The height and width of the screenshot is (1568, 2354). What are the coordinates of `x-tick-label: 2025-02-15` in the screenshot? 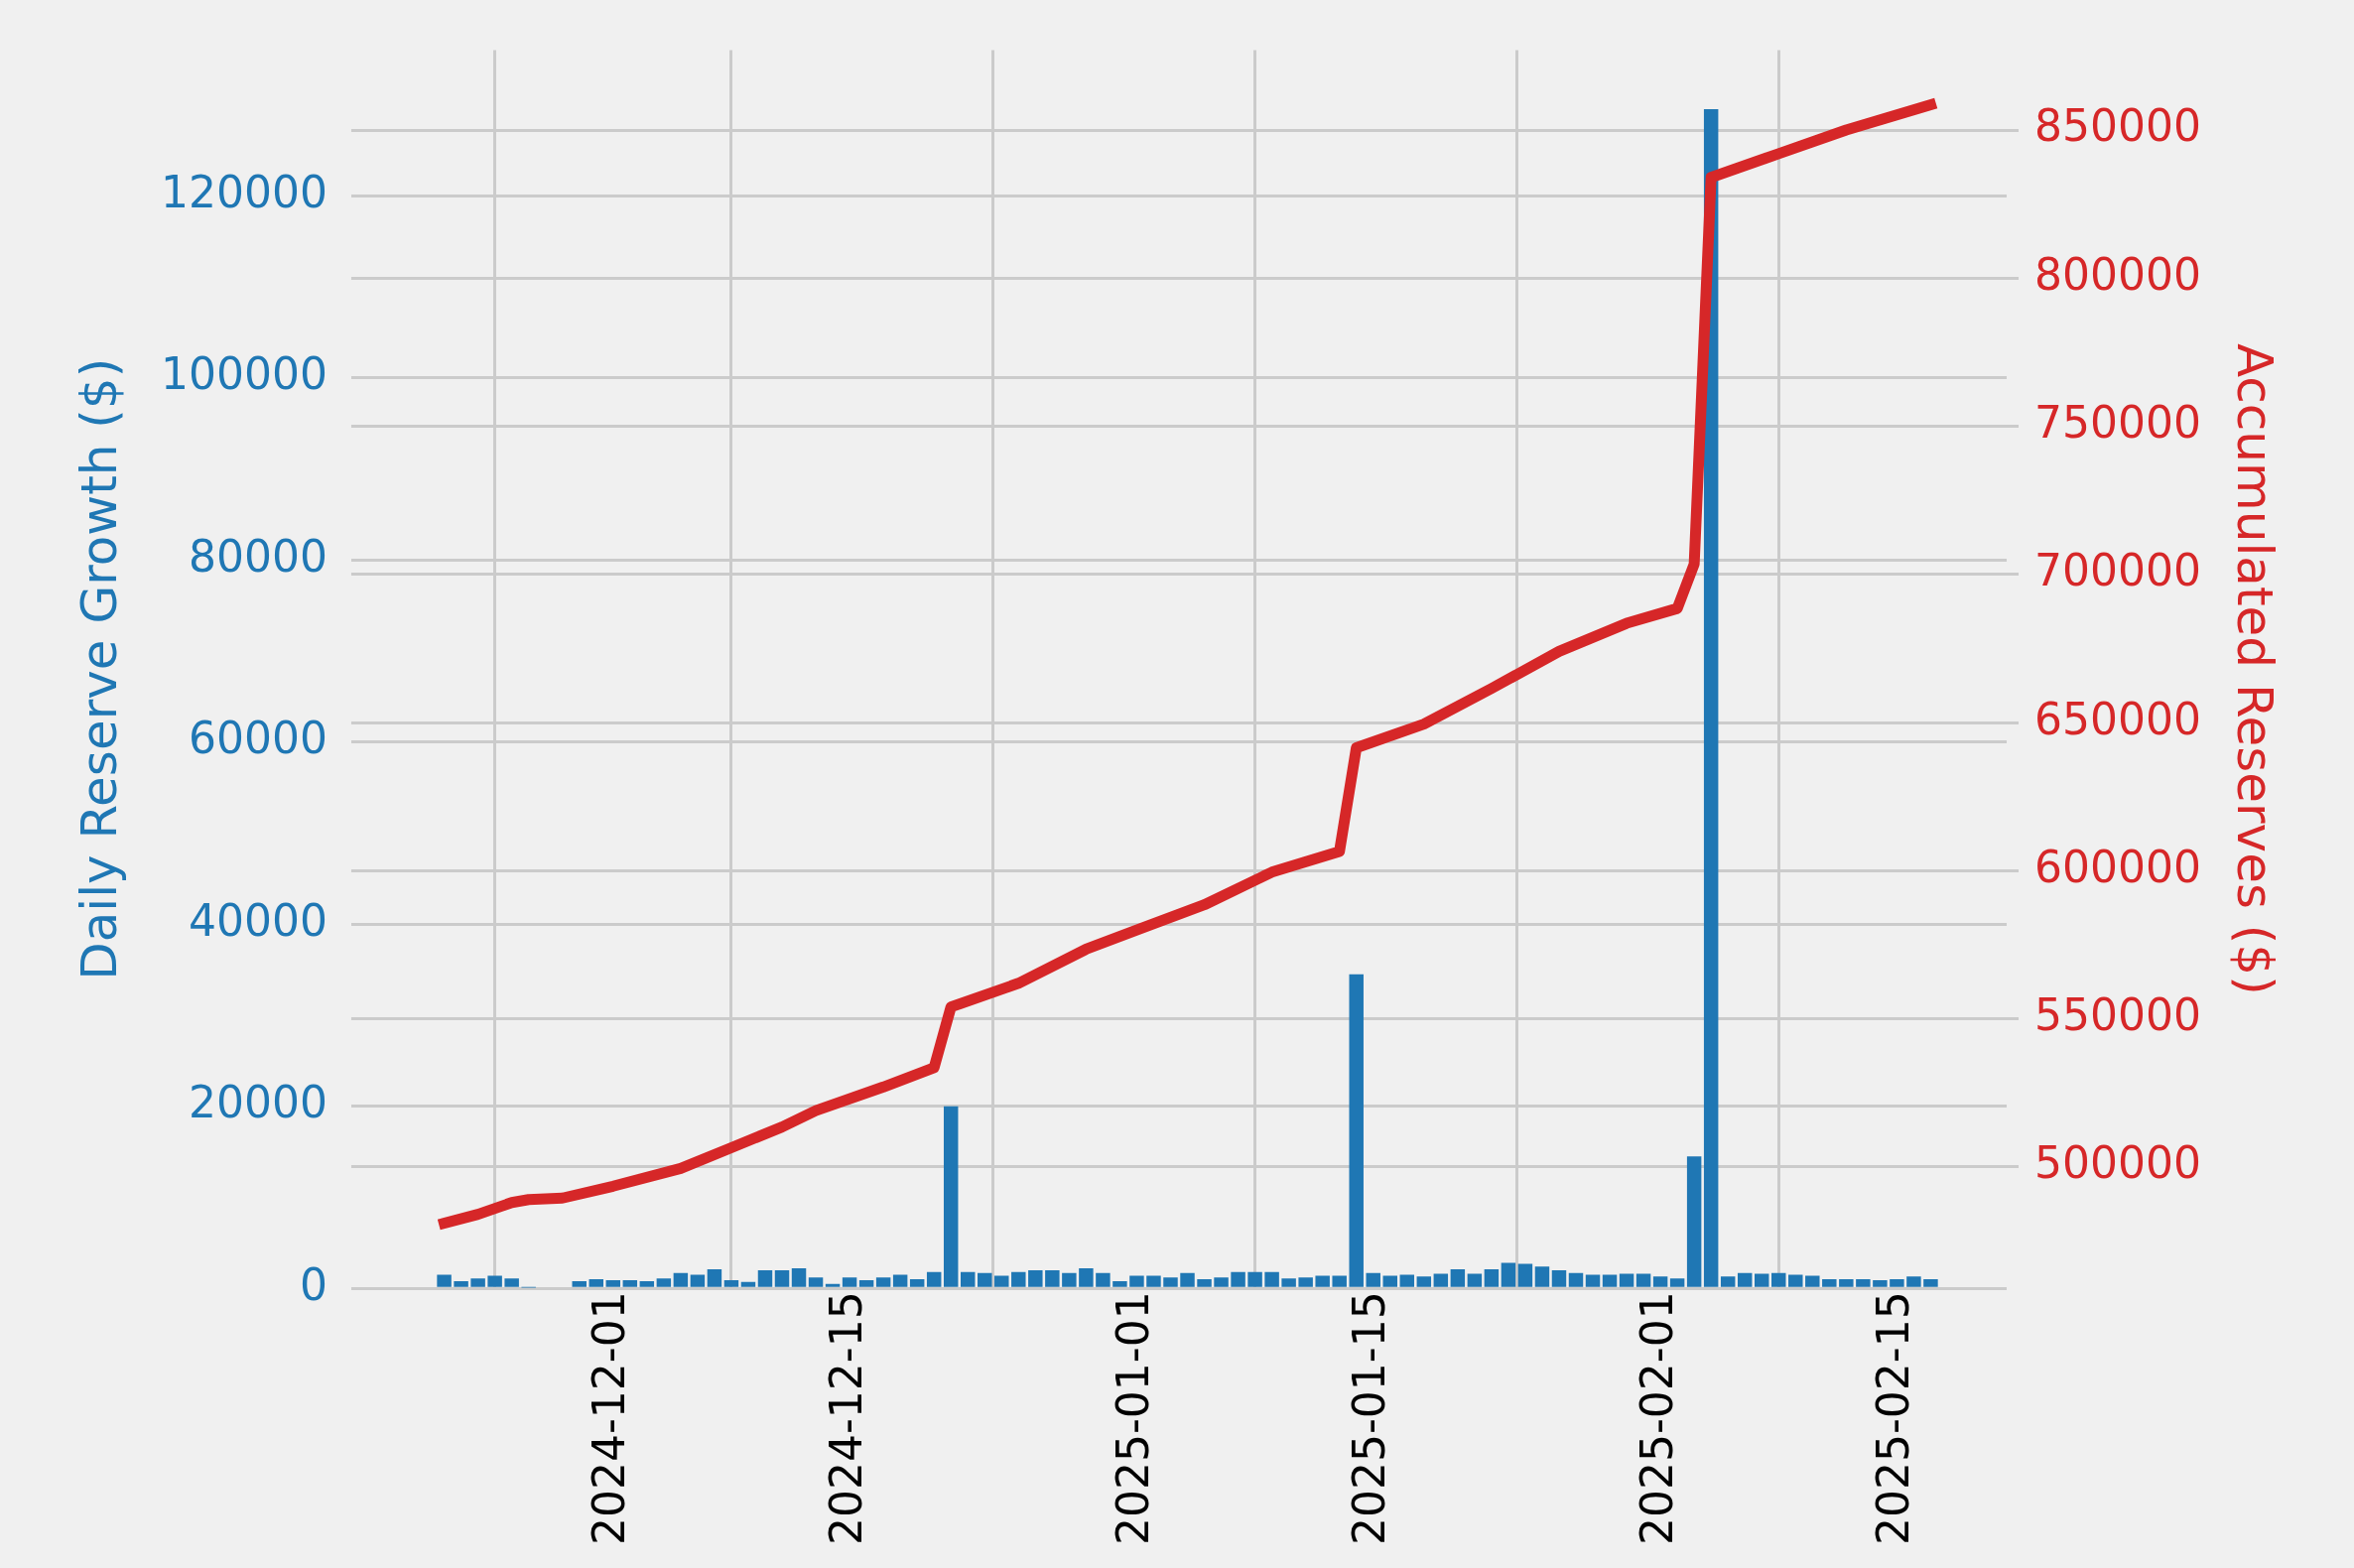 It's located at (1893, 1418).